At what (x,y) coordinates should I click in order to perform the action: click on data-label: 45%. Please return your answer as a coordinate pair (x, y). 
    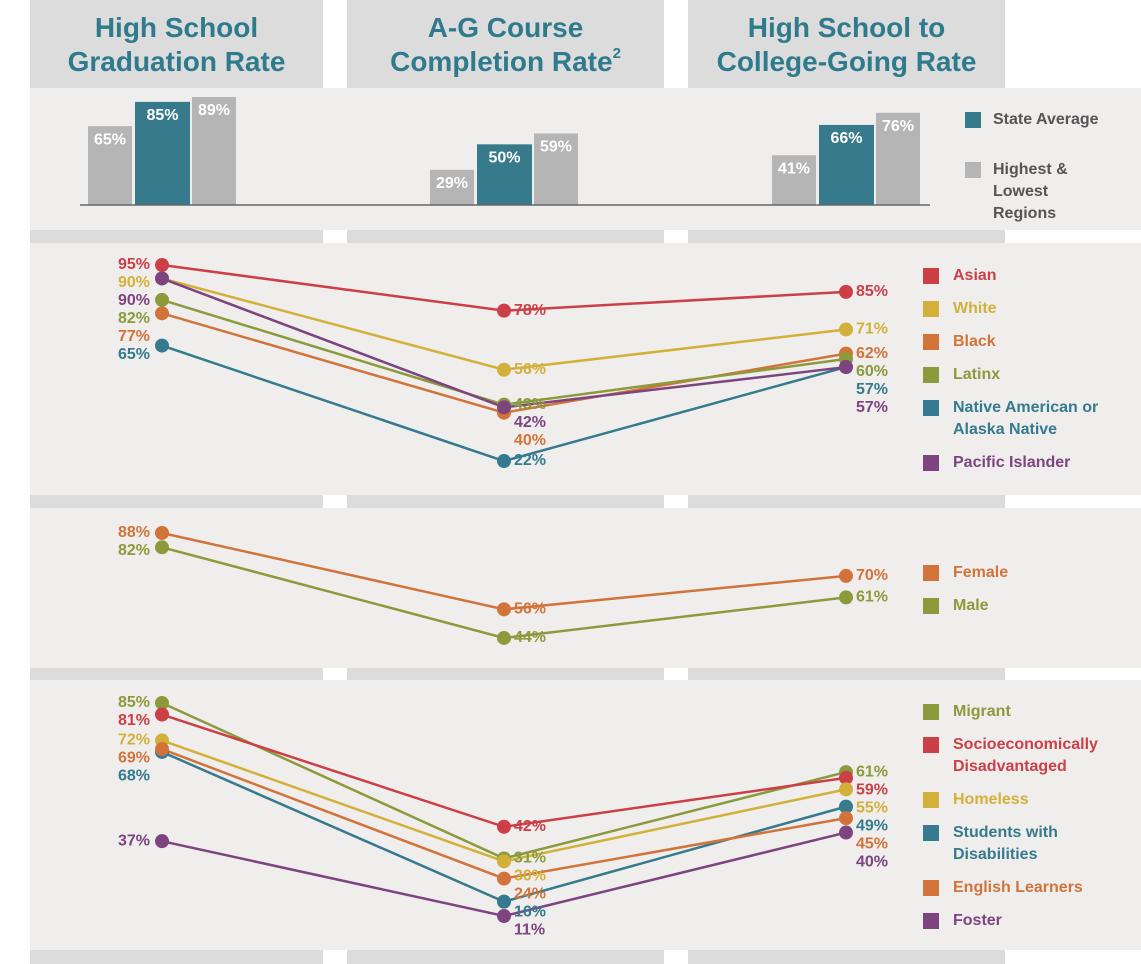
    Looking at the image, I should click on (872, 843).